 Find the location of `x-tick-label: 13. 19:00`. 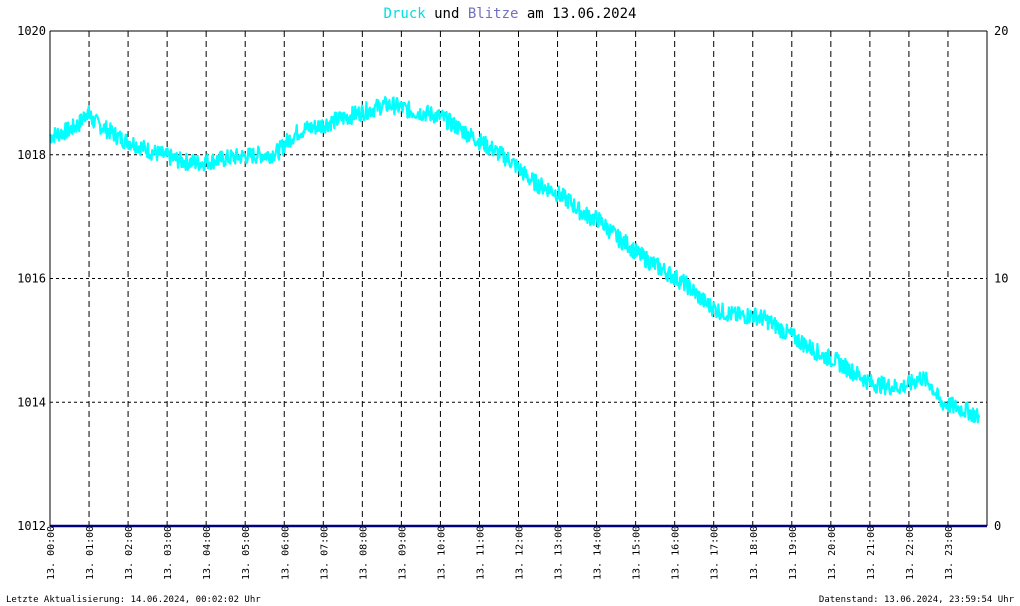

x-tick-label: 13. 19:00 is located at coordinates (793, 553).